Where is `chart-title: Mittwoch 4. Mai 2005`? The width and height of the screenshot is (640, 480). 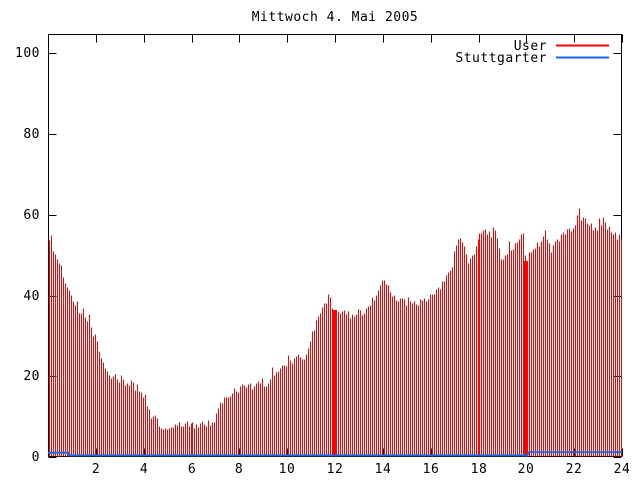 chart-title: Mittwoch 4. Mai 2005 is located at coordinates (335, 17).